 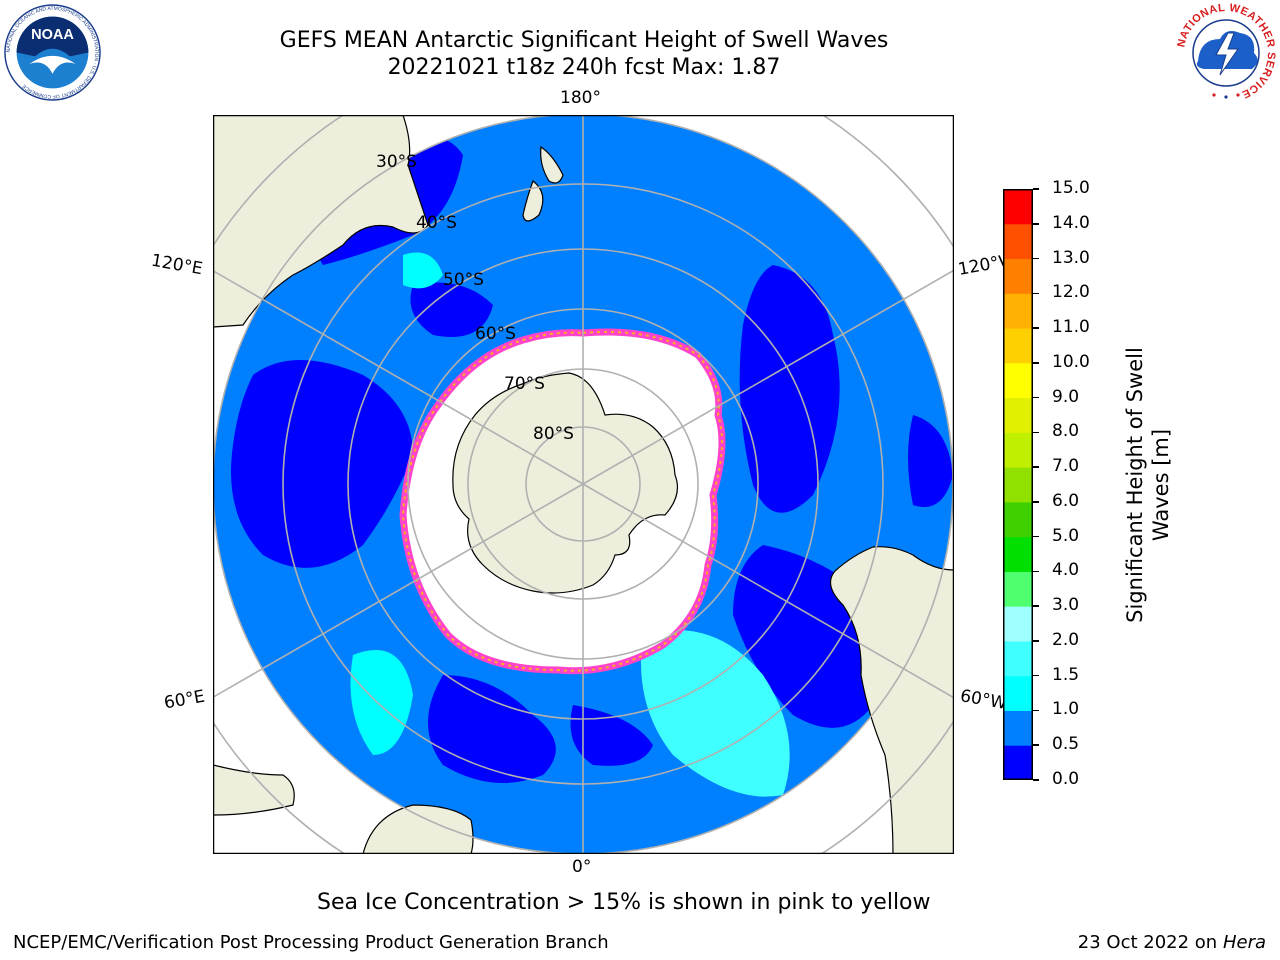 What do you see at coordinates (184, 700) in the screenshot?
I see `lon-label-60e: 60°E` at bounding box center [184, 700].